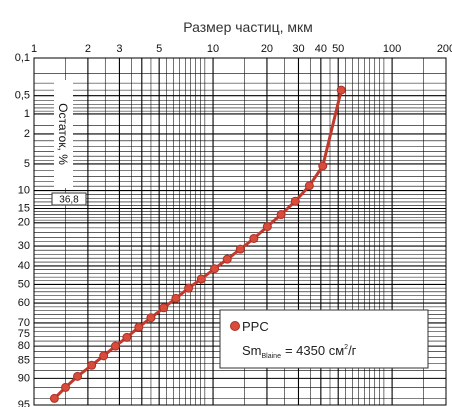 This screenshot has height=407, width=452. What do you see at coordinates (248, 27) in the screenshot?
I see `chart-title: Размер частиц, мкм` at bounding box center [248, 27].